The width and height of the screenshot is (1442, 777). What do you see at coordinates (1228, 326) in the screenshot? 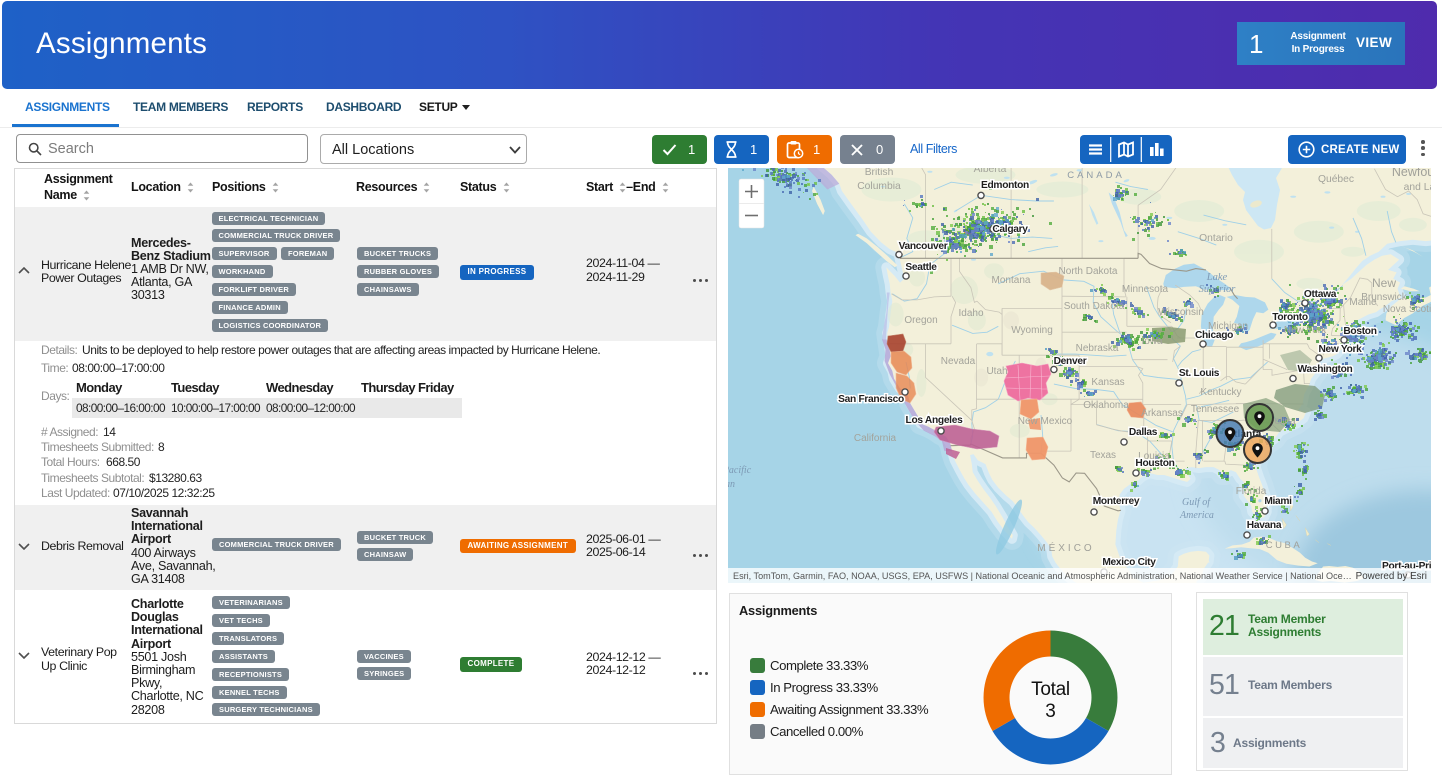
I see `svg-text: Michigan` at bounding box center [1228, 326].